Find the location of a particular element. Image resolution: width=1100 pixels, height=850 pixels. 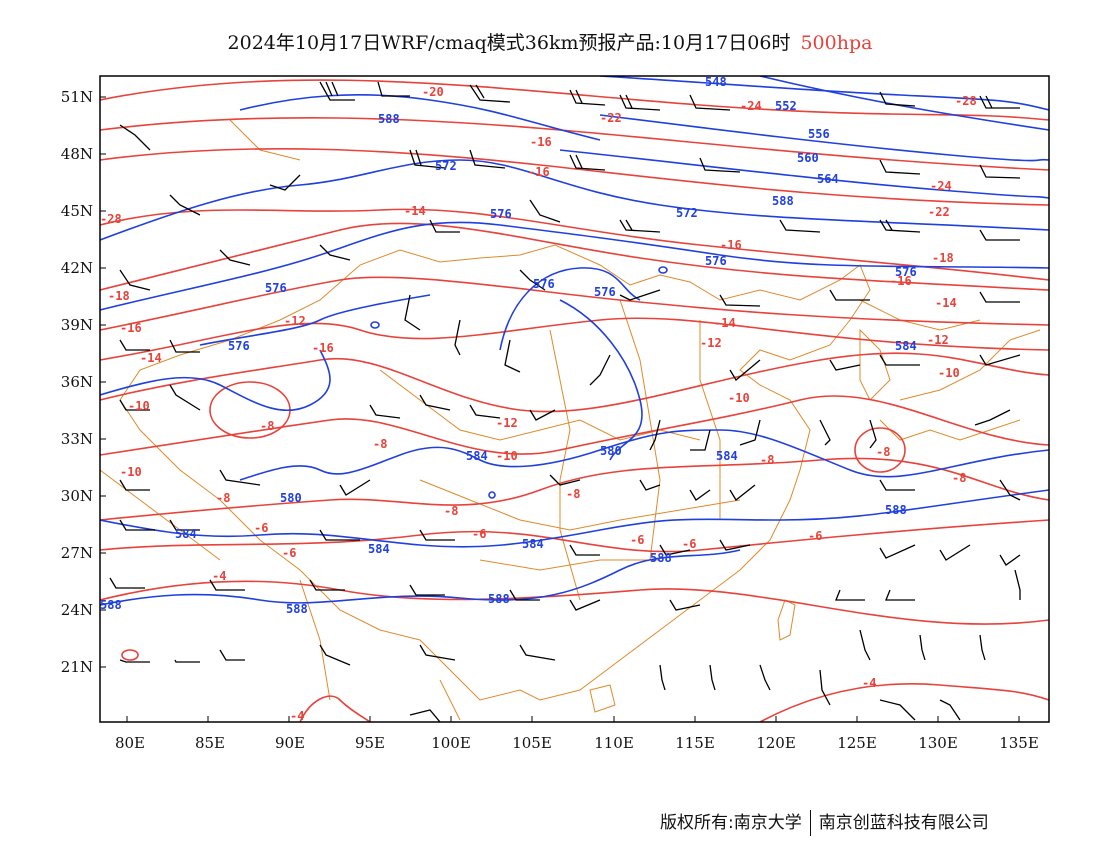

footer-company: 南京创蓝科技有限公司 is located at coordinates (903, 823).